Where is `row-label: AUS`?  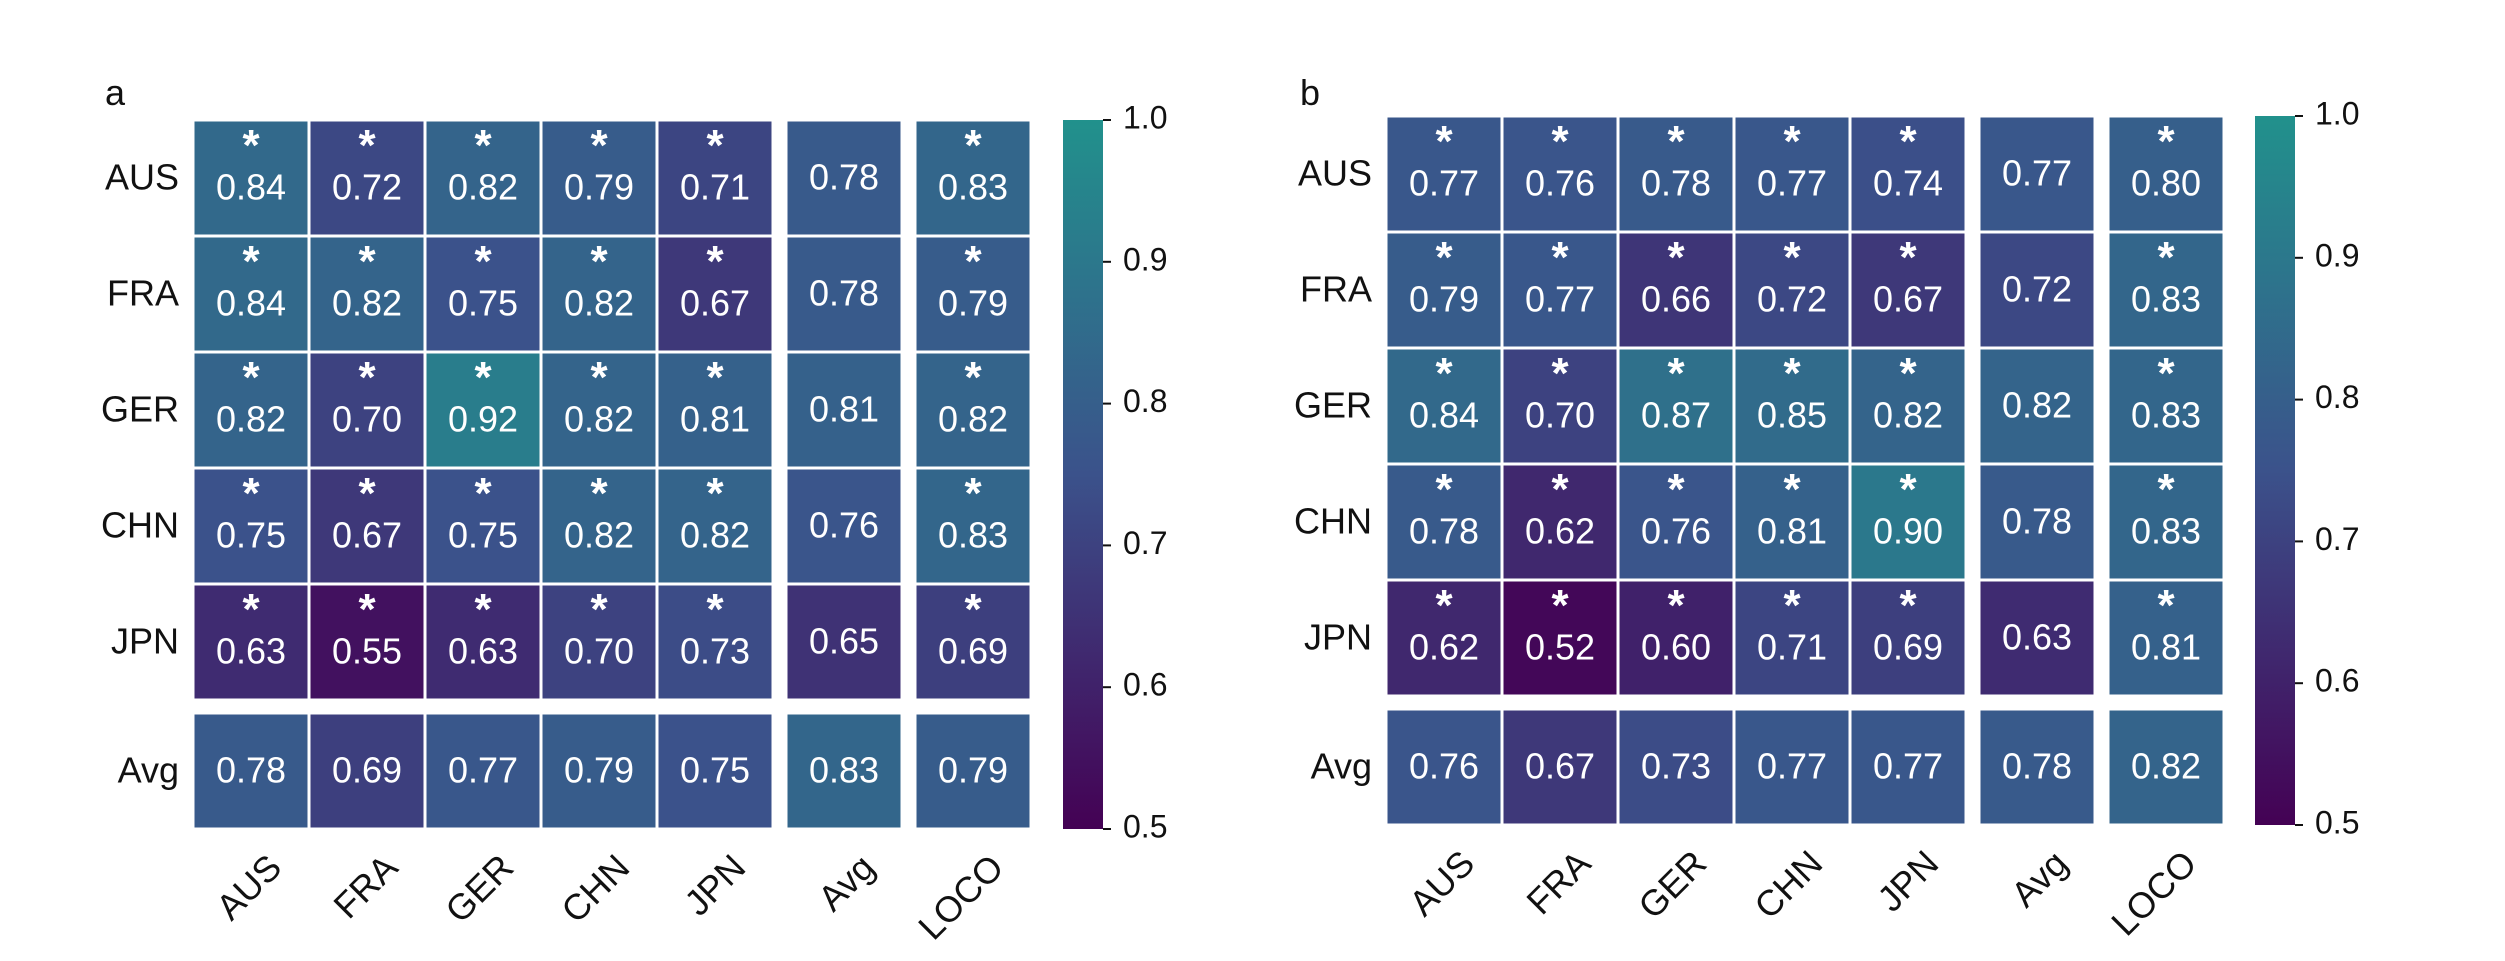 row-label: AUS is located at coordinates (142, 177).